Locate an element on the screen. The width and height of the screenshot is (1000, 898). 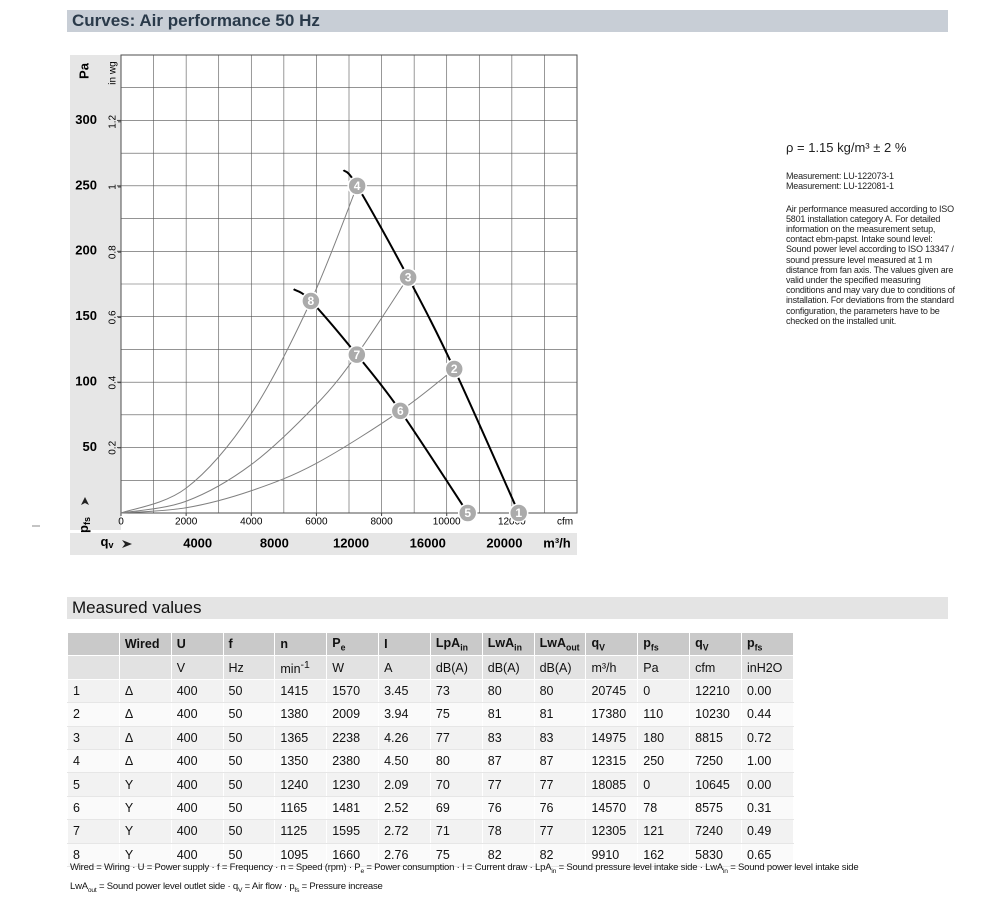
operating-point-label: 1 is located at coordinates (518, 513).